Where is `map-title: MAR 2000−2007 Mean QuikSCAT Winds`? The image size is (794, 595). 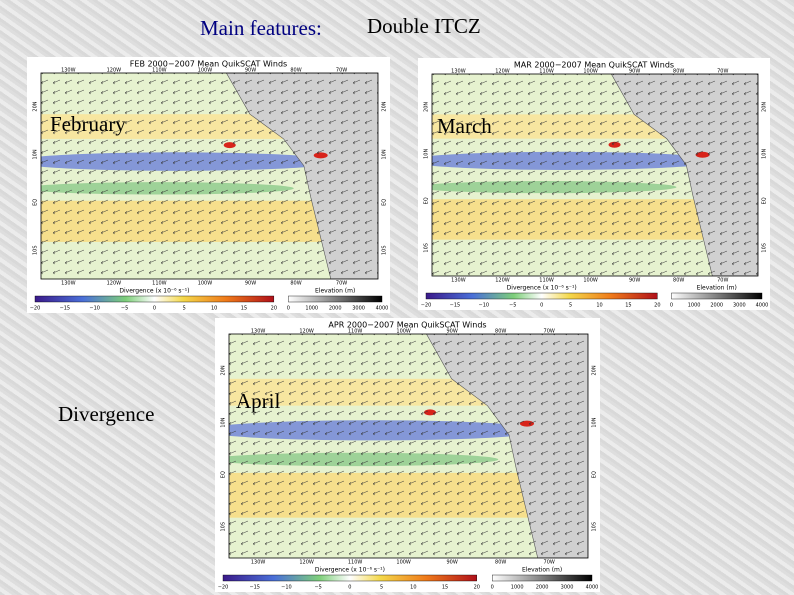 map-title: MAR 2000−2007 Mean QuikSCAT Winds is located at coordinates (594, 65).